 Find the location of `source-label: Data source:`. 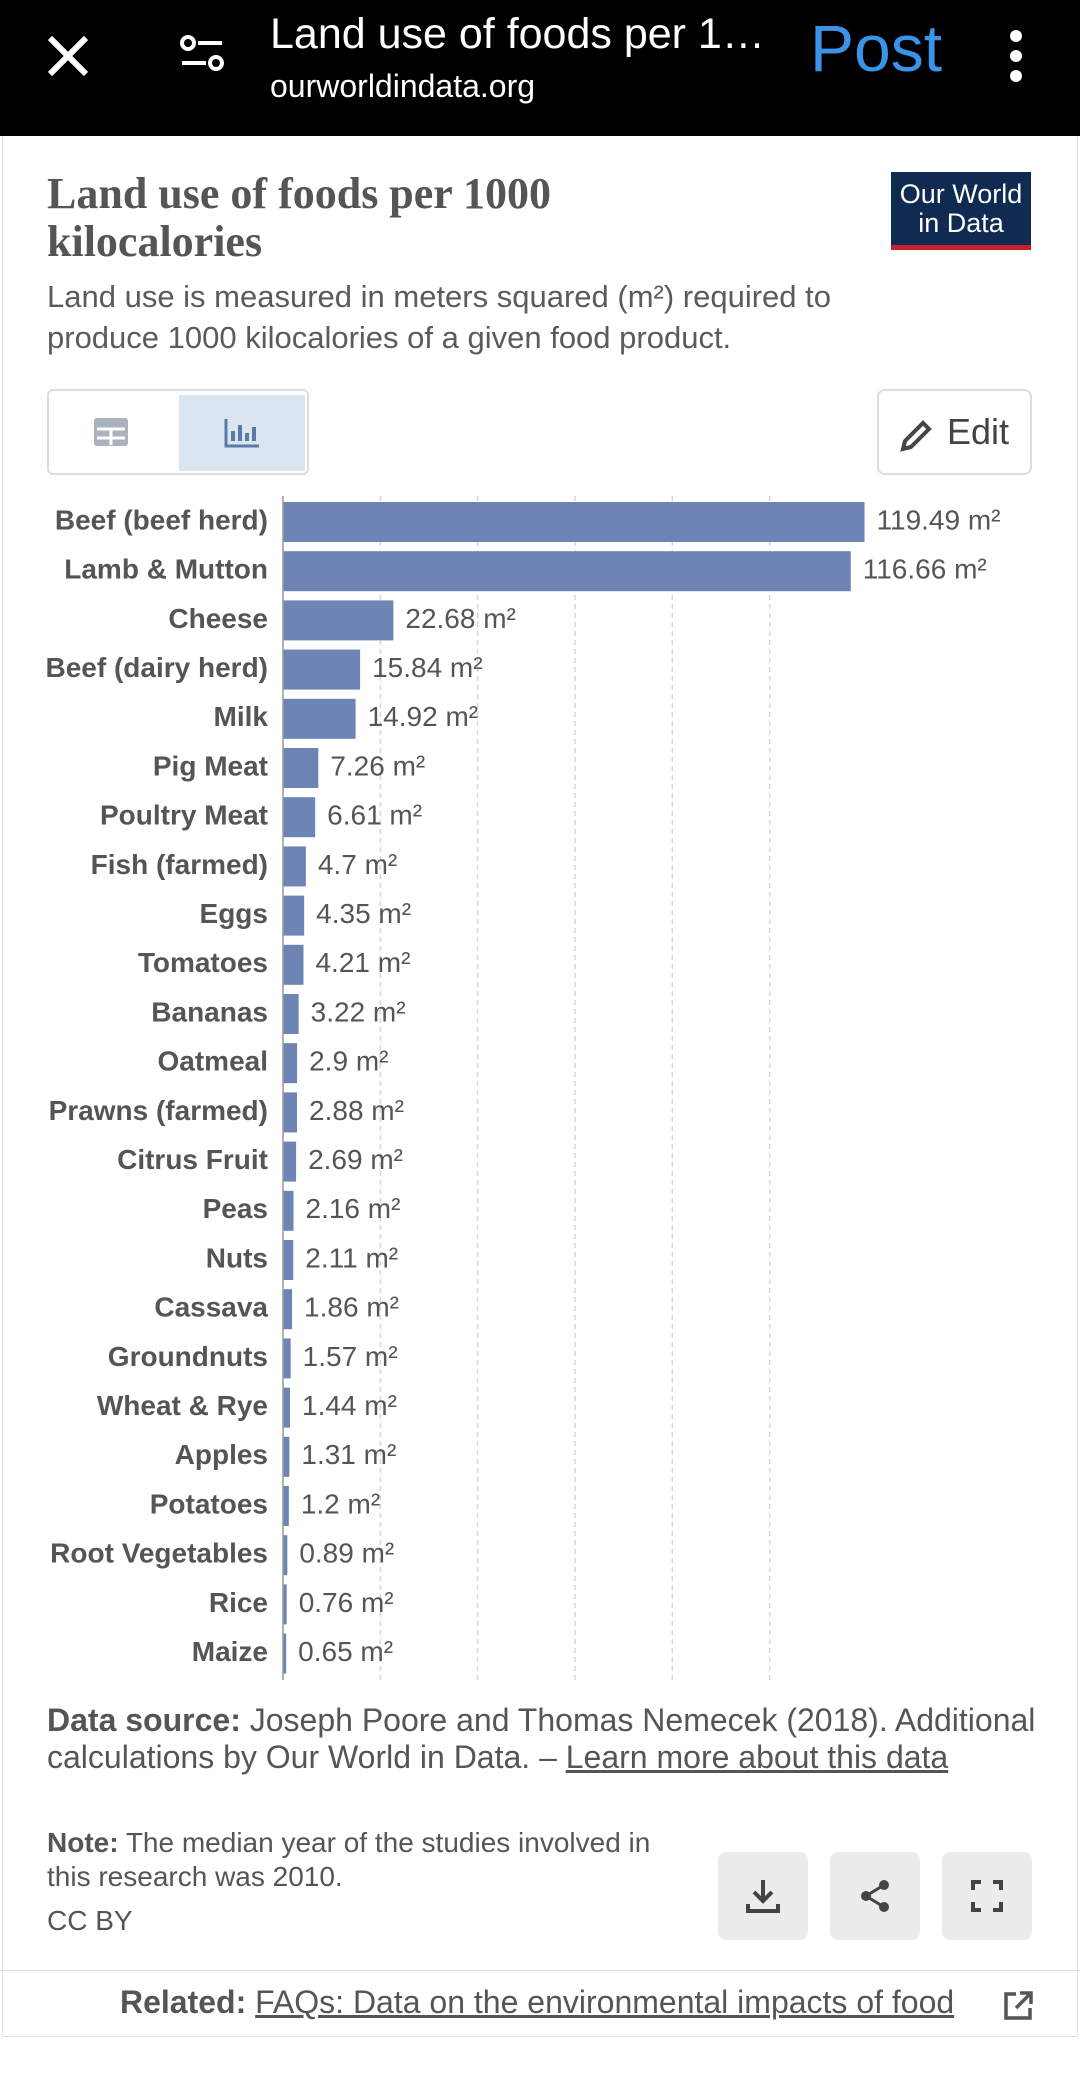

source-label: Data source: is located at coordinates (144, 1720).